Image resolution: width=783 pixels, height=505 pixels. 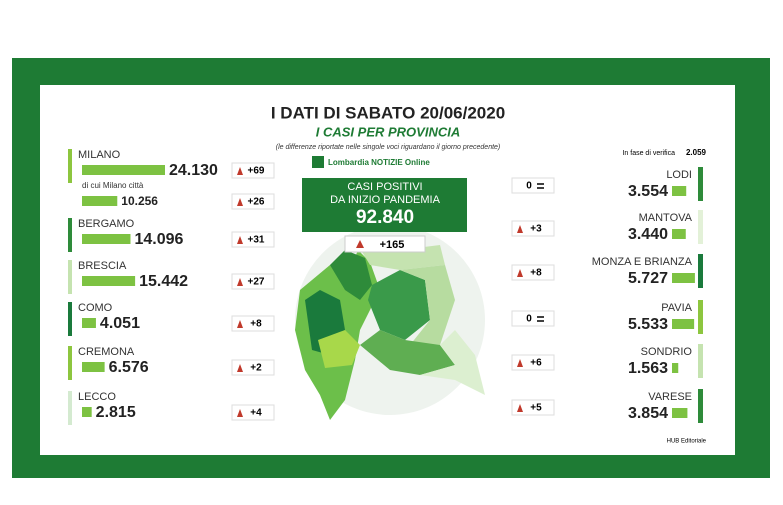 What do you see at coordinates (536, 229) in the screenshot?
I see `change: +3` at bounding box center [536, 229].